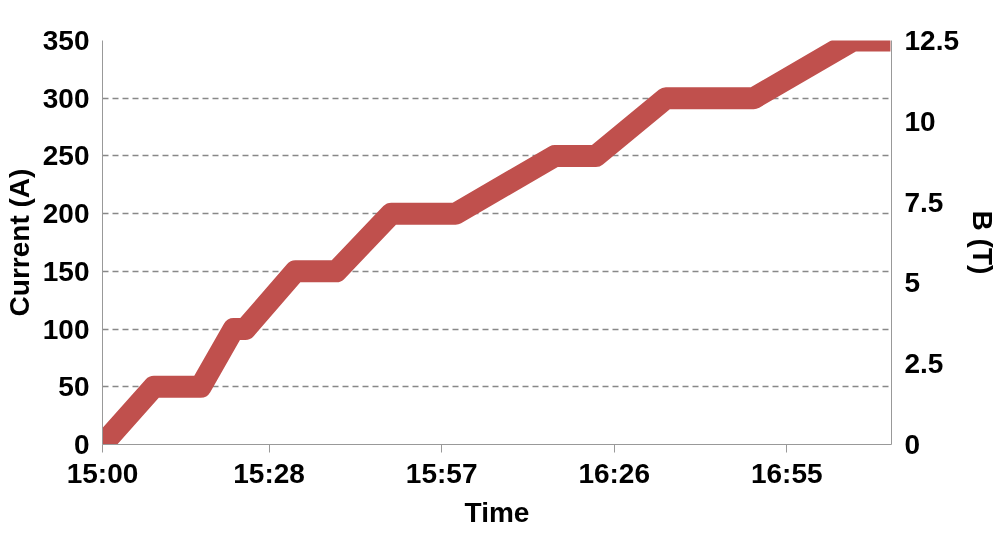 The image size is (1004, 534). Describe the element at coordinates (786, 473) in the screenshot. I see `x-tick-label: 16:55` at that location.